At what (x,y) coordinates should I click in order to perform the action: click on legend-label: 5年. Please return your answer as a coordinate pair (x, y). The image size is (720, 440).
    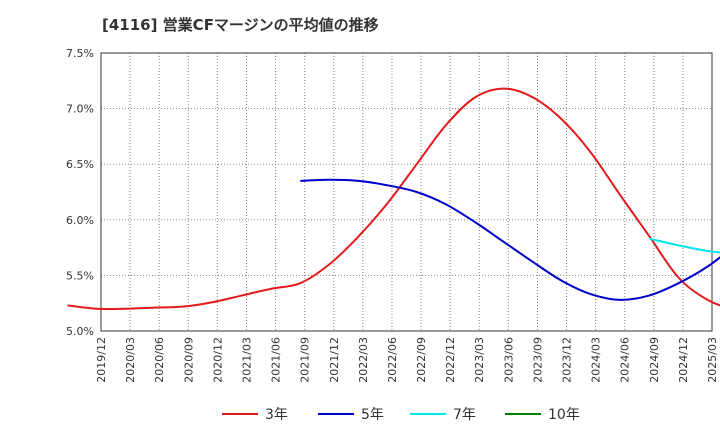
    Looking at the image, I should click on (372, 415).